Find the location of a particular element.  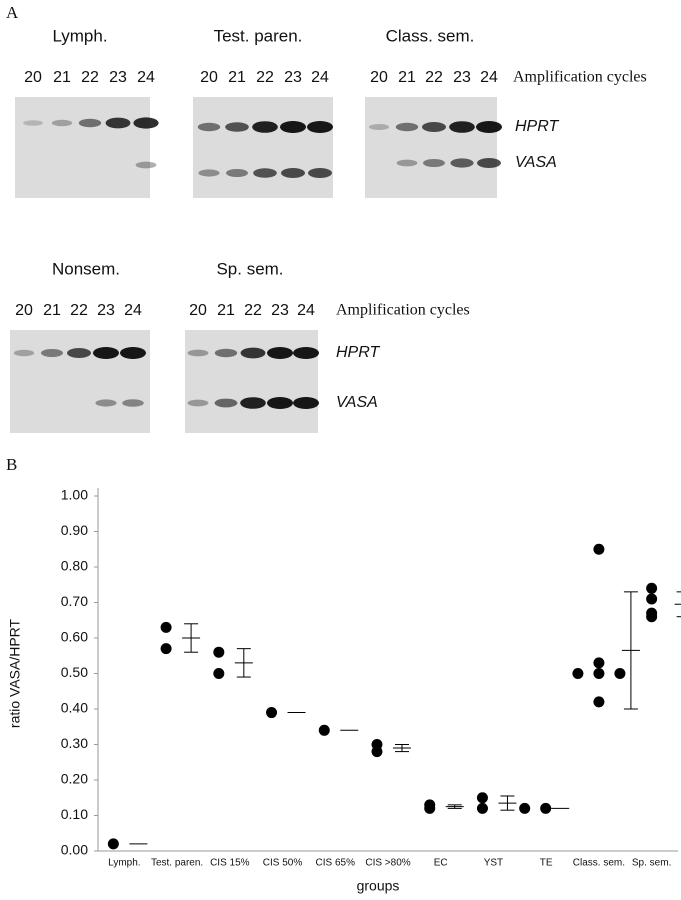

x-tick-label: Lymph. is located at coordinates (124, 863).